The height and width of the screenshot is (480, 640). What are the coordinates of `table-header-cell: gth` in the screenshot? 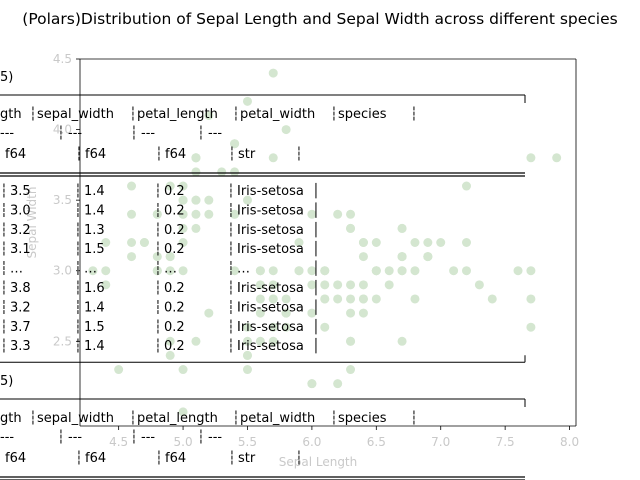 It's located at (11, 418).